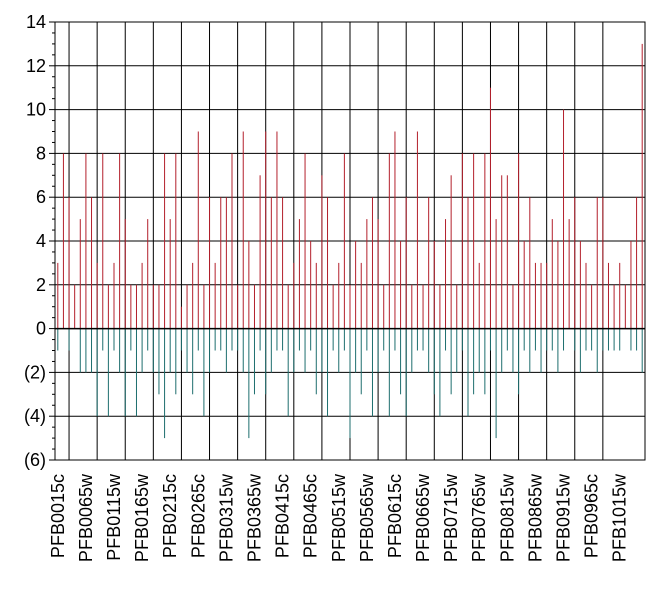 This screenshot has width=649, height=603. Describe the element at coordinates (226, 517) in the screenshot. I see `x-tick-label: PFB0315w` at that location.